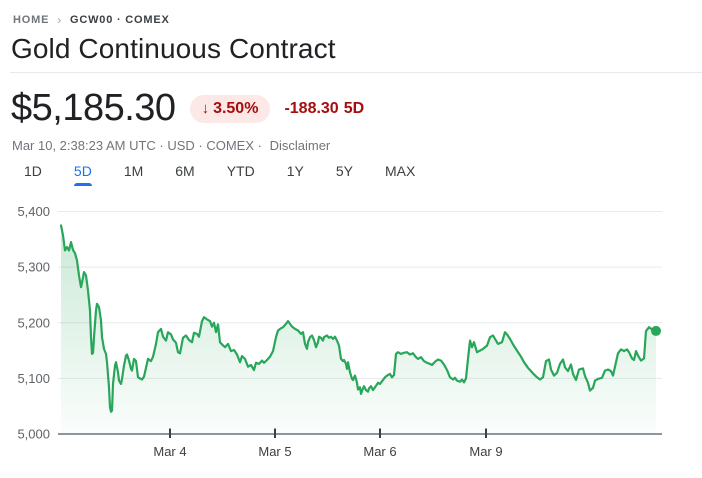  I want to click on tab-max: MAX, so click(400, 173).